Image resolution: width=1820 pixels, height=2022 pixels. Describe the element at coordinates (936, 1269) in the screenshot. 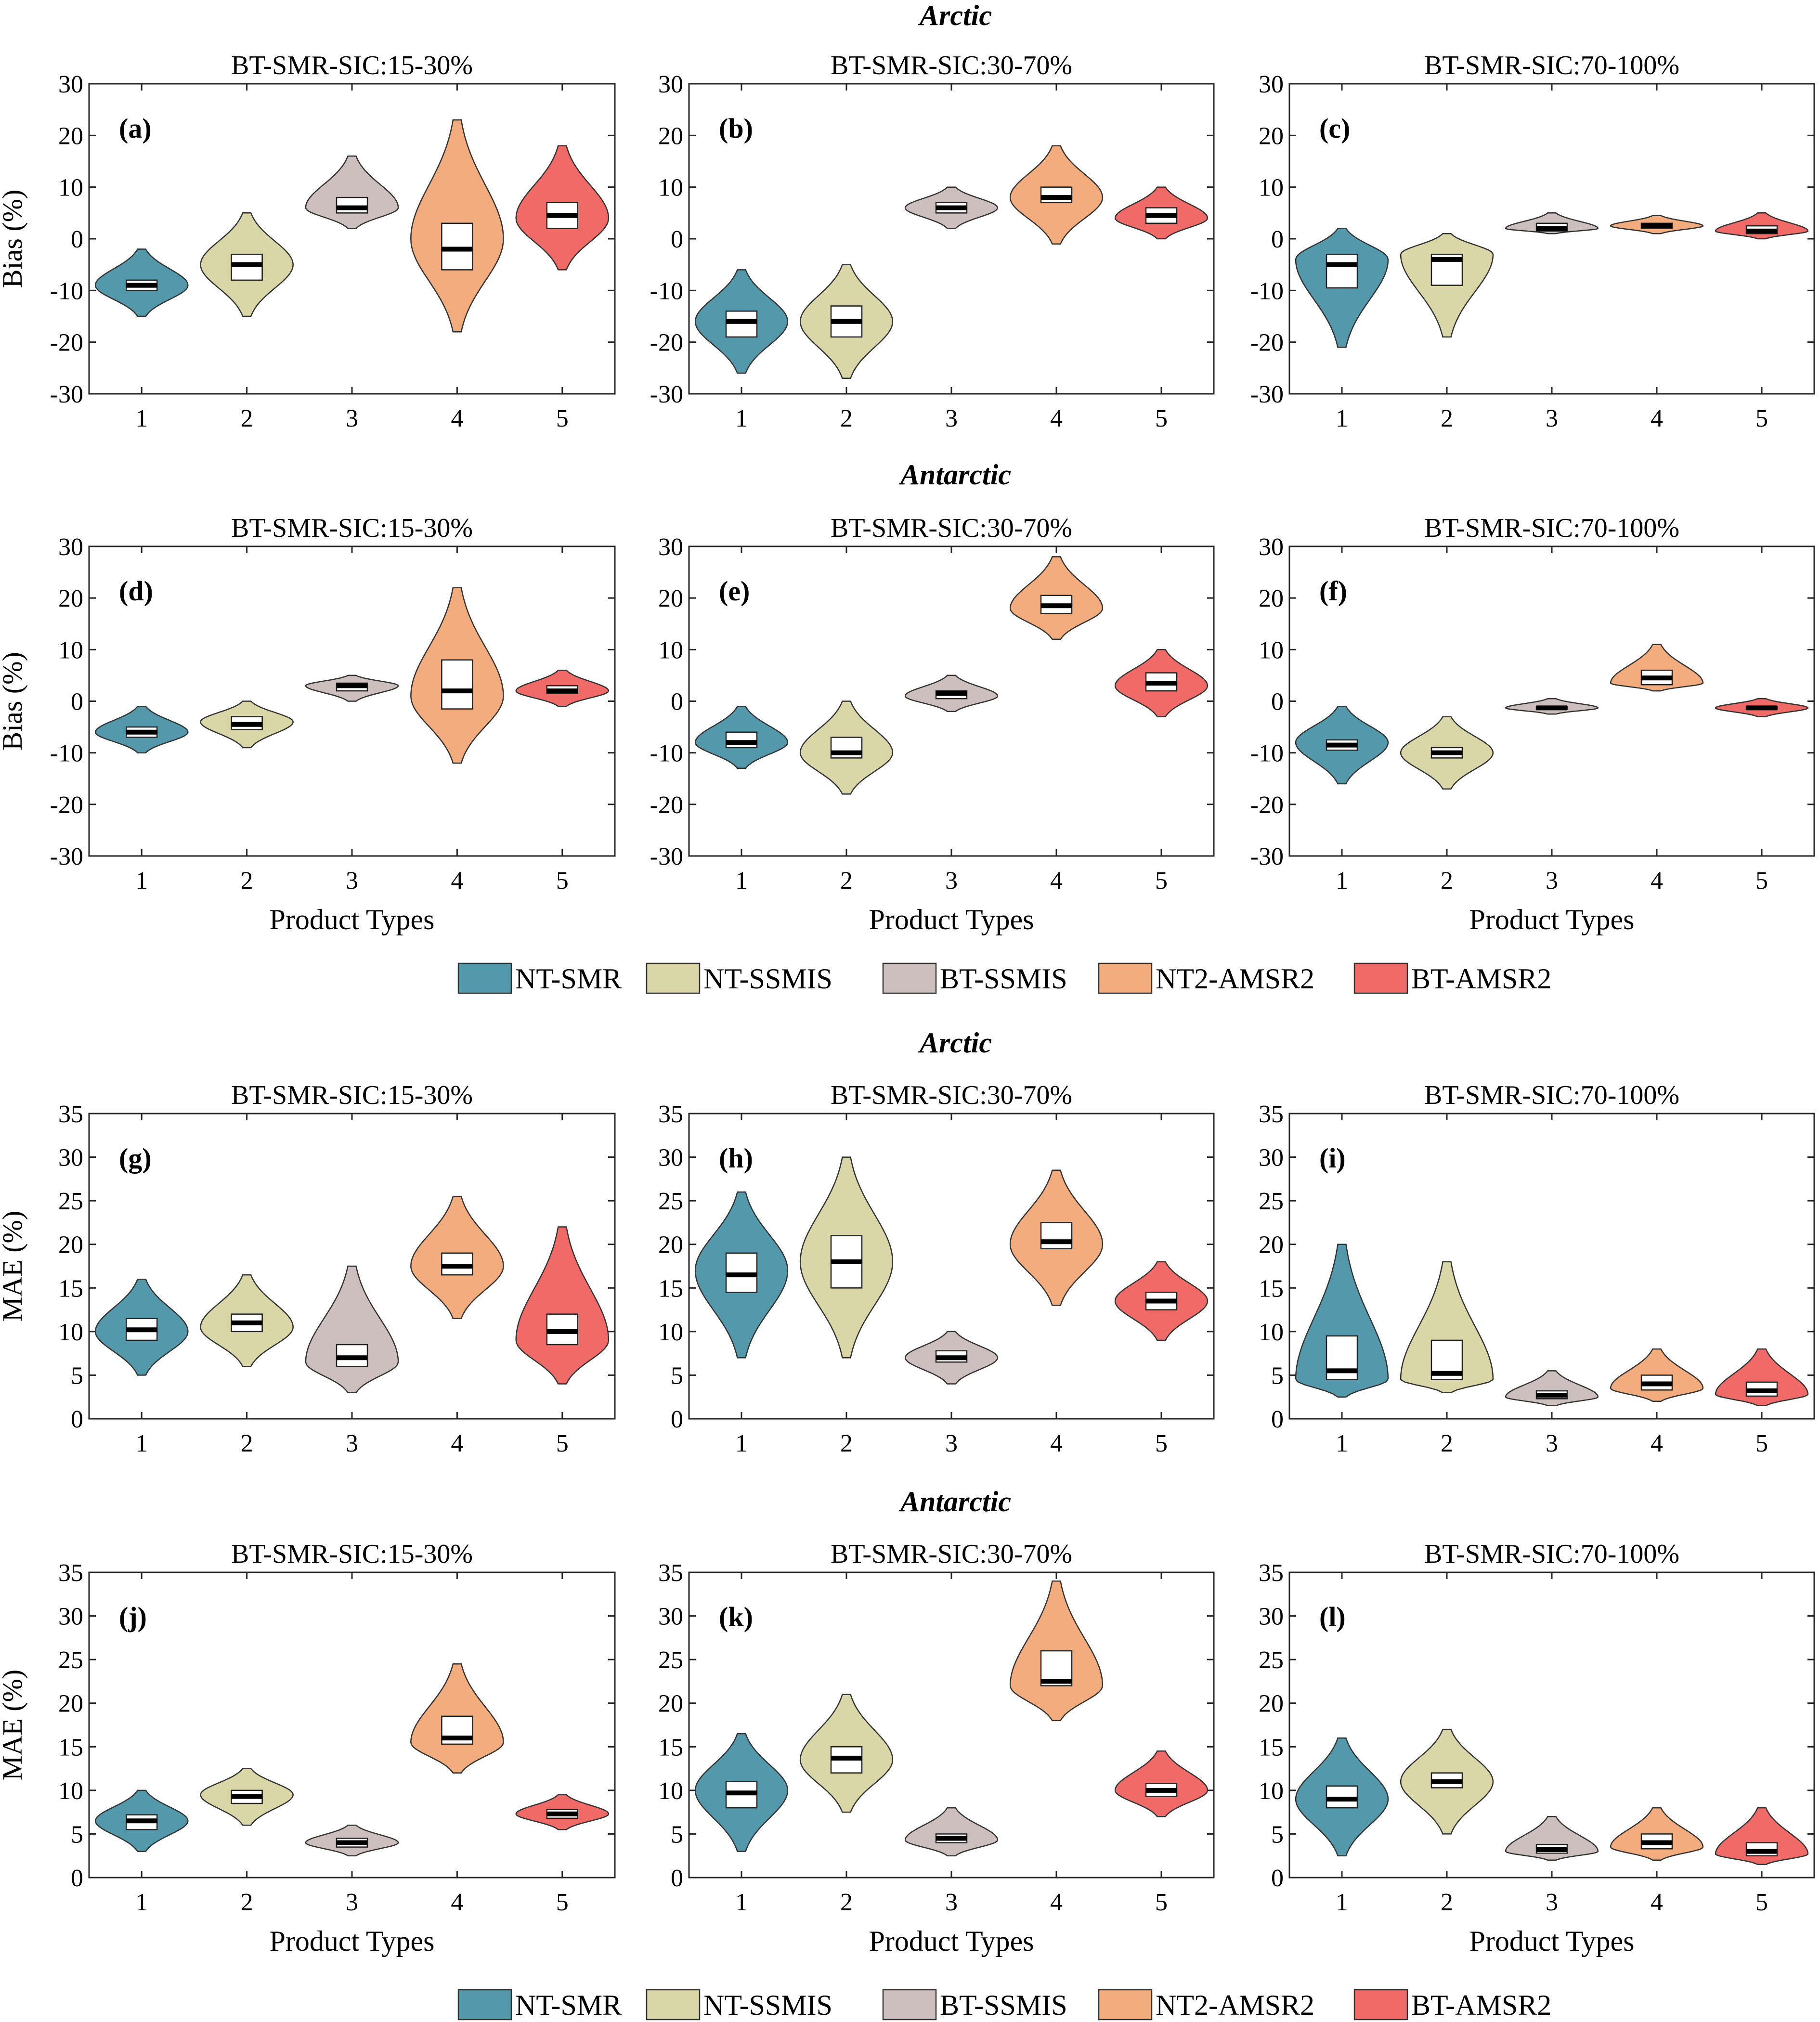

I see `panel-h: 0 5 10 15 20 25 30 35 1 2 3 4 5 BT-SMR-SIC:30-70% (h)` at that location.